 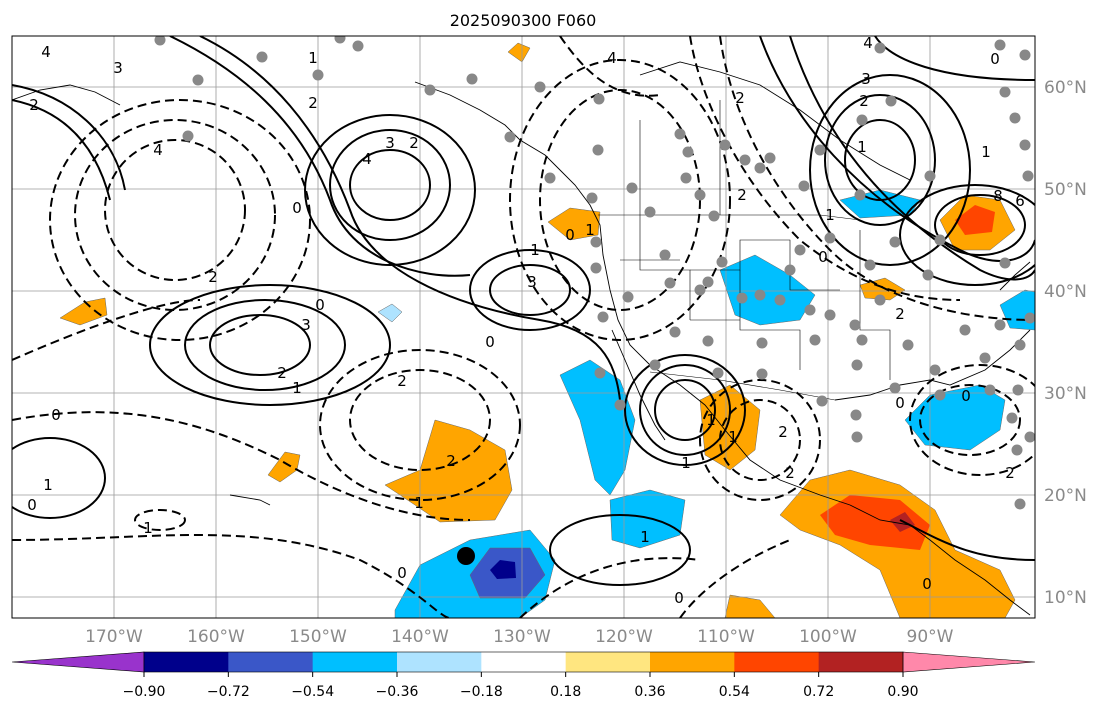 I want to click on shade-orange-far-west, so click(x=83, y=311).